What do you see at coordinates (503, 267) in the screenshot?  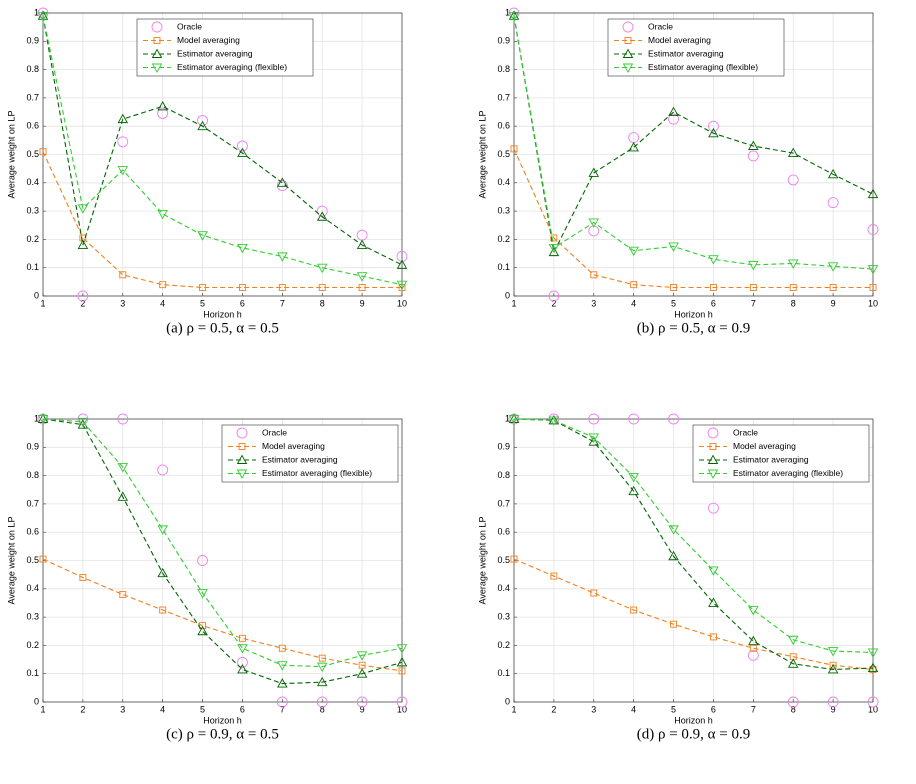 I see `y-tick-label: 0.1` at bounding box center [503, 267].